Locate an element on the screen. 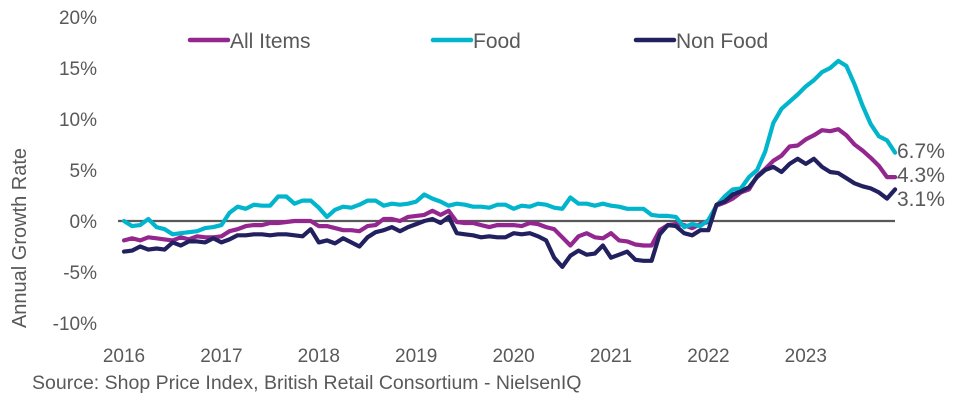  y-axis-label: Annual Growth Rate is located at coordinates (20, 238).